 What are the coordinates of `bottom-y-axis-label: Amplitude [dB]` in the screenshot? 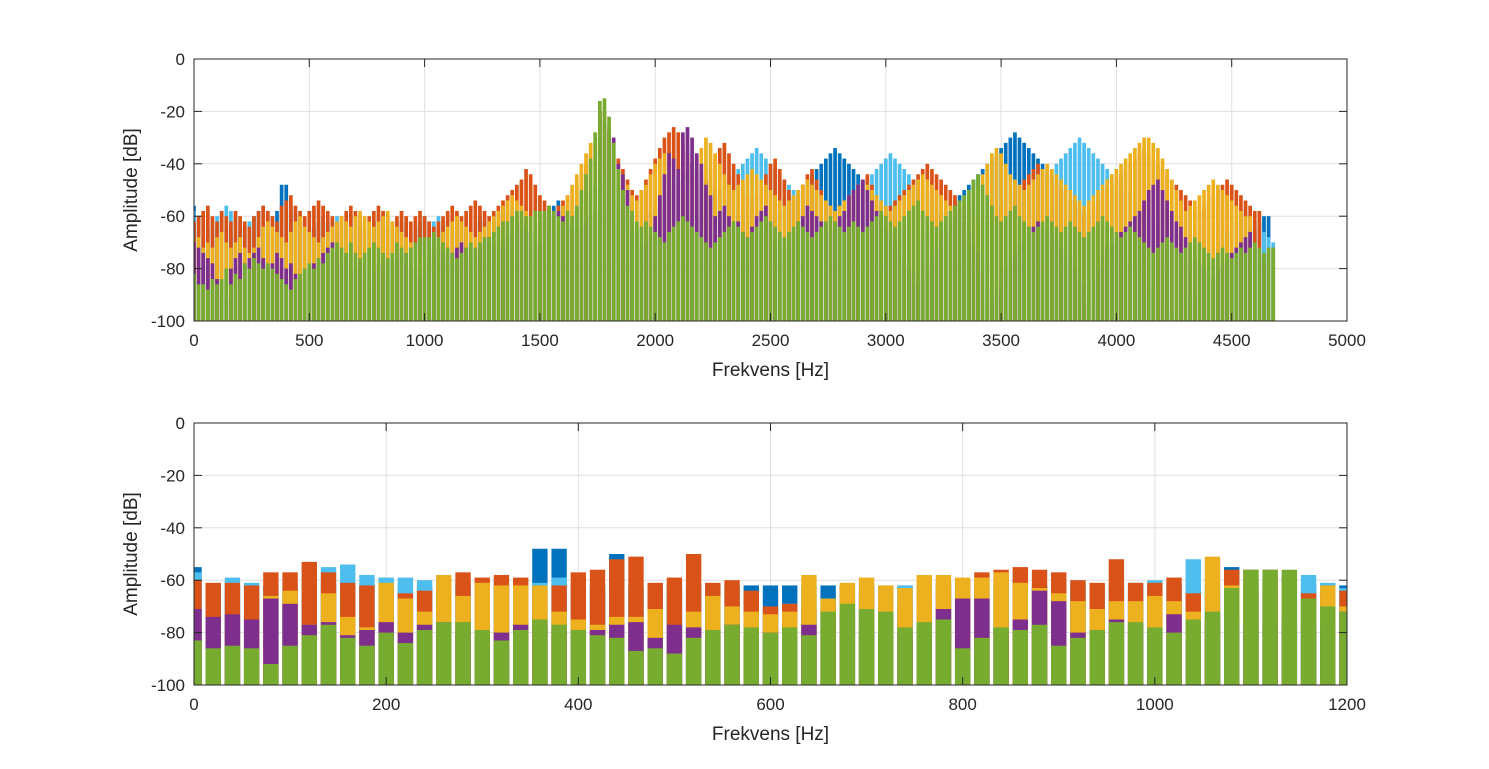 It's located at (131, 554).